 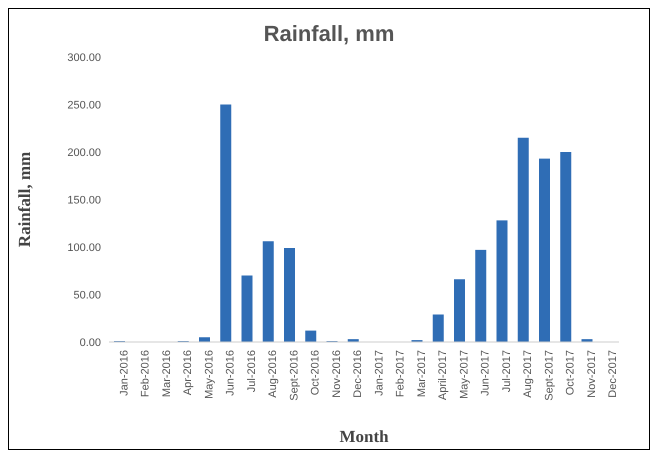 I want to click on x-tick-label: Apr-2016, so click(x=188, y=373).